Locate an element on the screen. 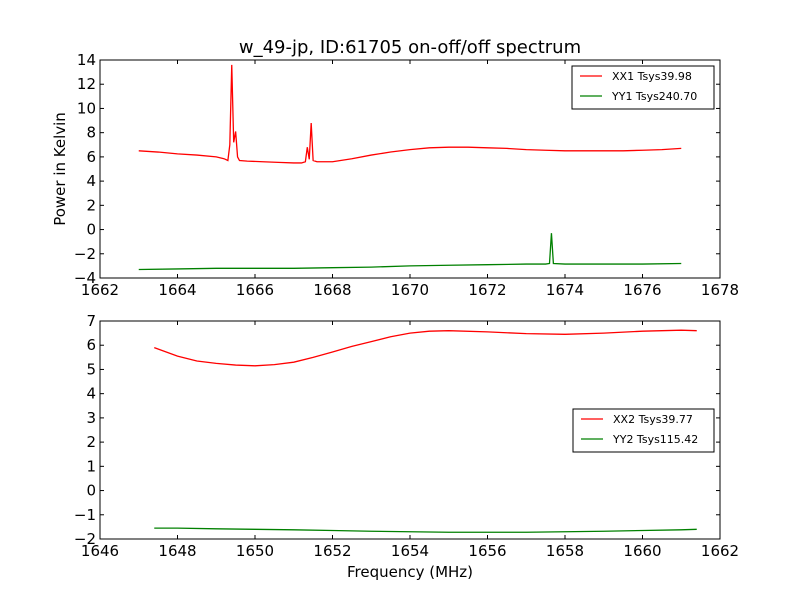 This screenshot has width=800, height=600. x-tick-label: 1666 is located at coordinates (255, 290).